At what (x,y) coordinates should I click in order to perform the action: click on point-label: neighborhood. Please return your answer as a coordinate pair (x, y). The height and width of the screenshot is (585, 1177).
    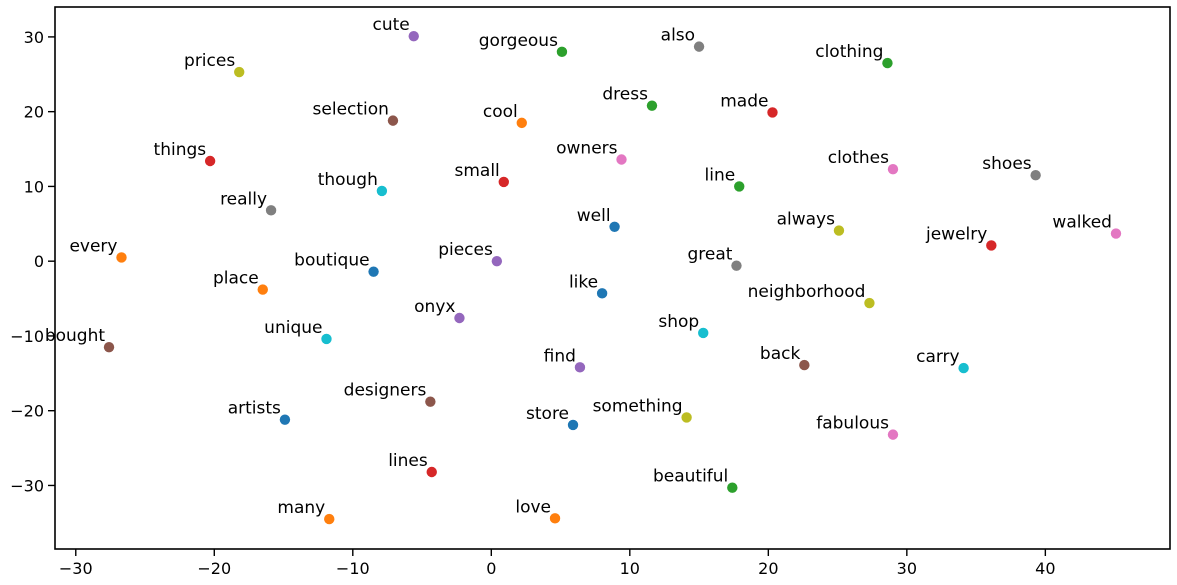
    Looking at the image, I should click on (807, 292).